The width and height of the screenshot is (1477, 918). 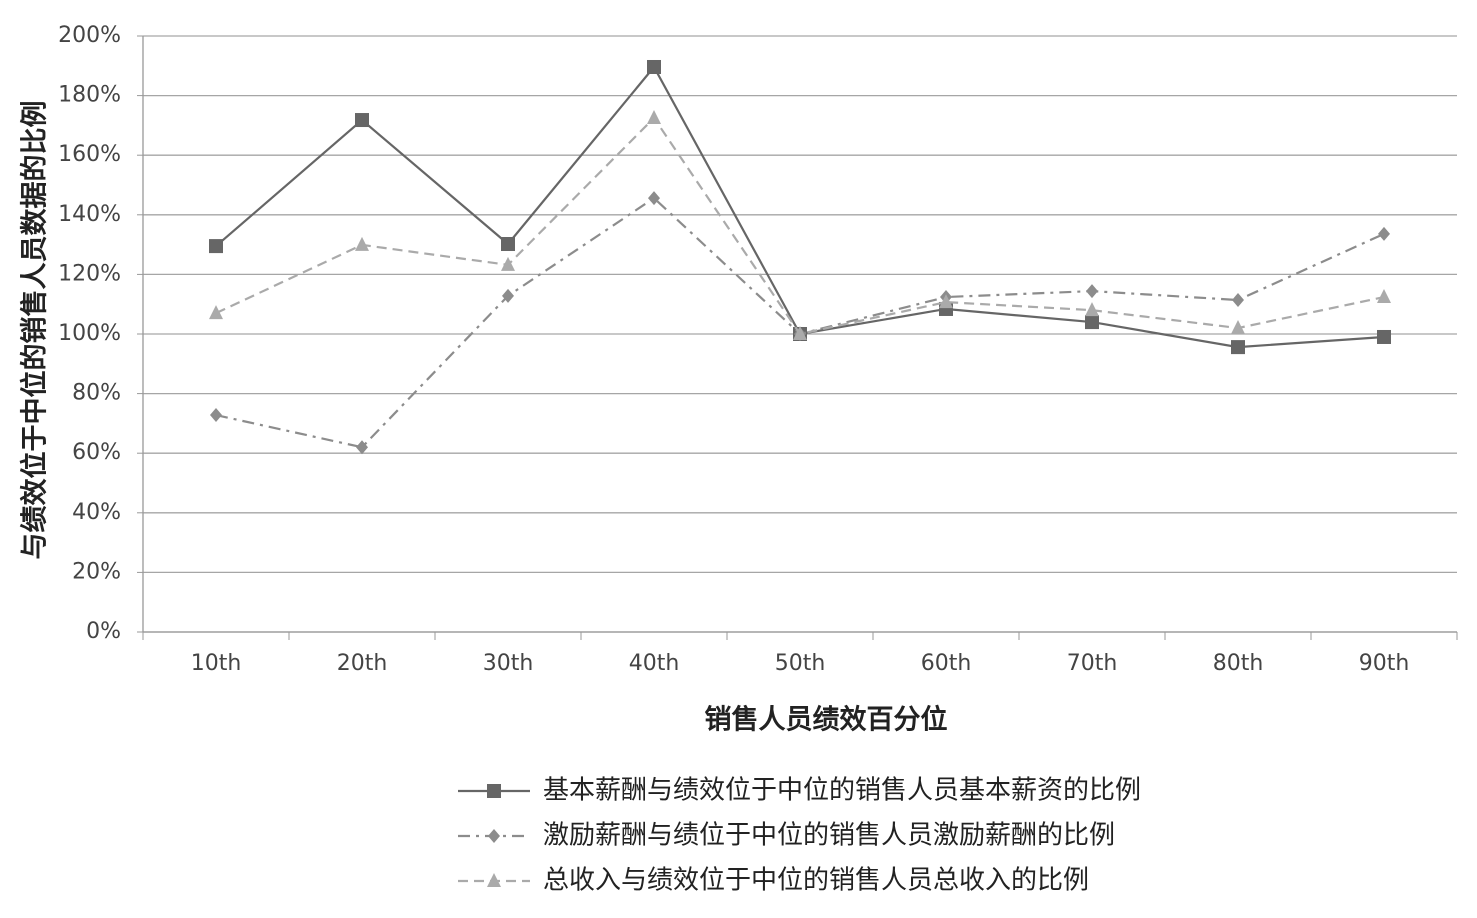 I want to click on y-tick-label: 160%, so click(x=89, y=154).